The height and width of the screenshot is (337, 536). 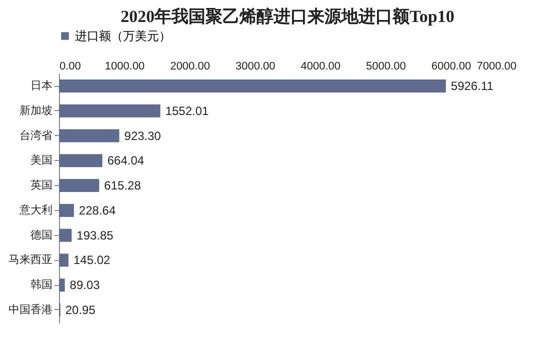 What do you see at coordinates (41, 235) in the screenshot?
I see `y-tick-label: 德国` at bounding box center [41, 235].